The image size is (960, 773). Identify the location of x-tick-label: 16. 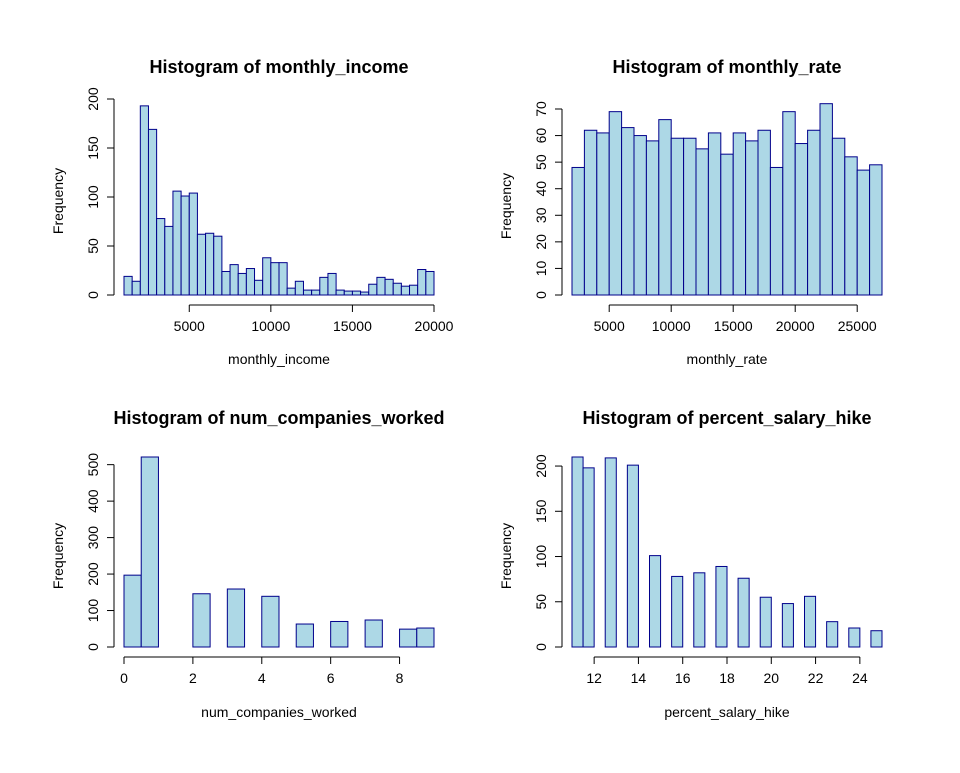
(683, 678).